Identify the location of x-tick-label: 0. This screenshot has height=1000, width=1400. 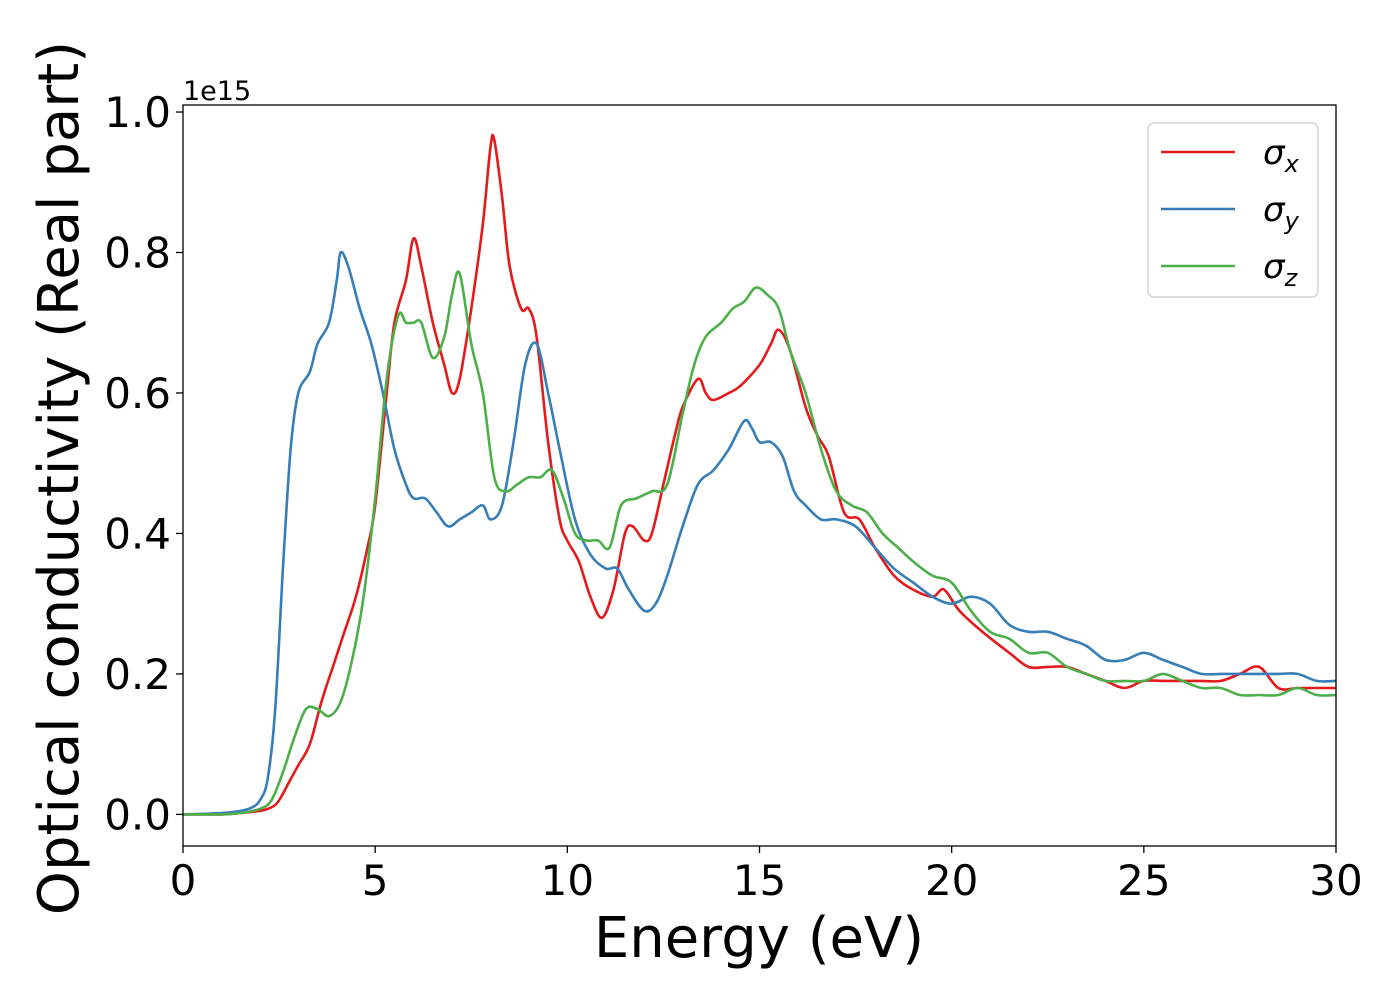
(183, 880).